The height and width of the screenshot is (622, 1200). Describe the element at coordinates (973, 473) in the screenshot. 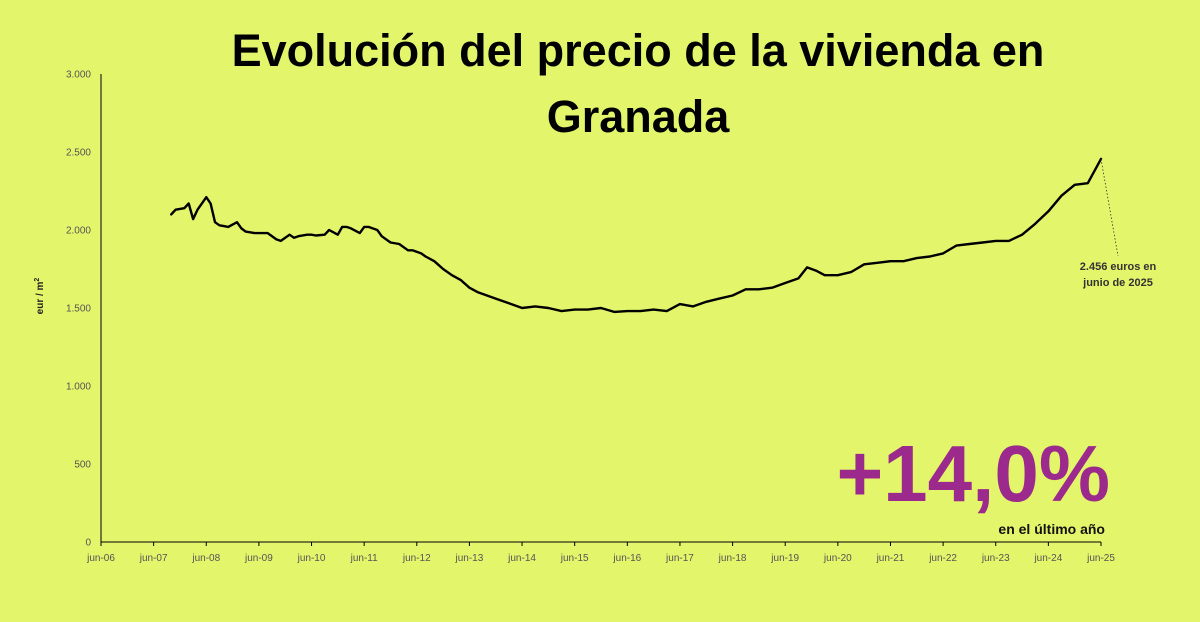

I see `yearly-change-stat: +14,0%` at that location.